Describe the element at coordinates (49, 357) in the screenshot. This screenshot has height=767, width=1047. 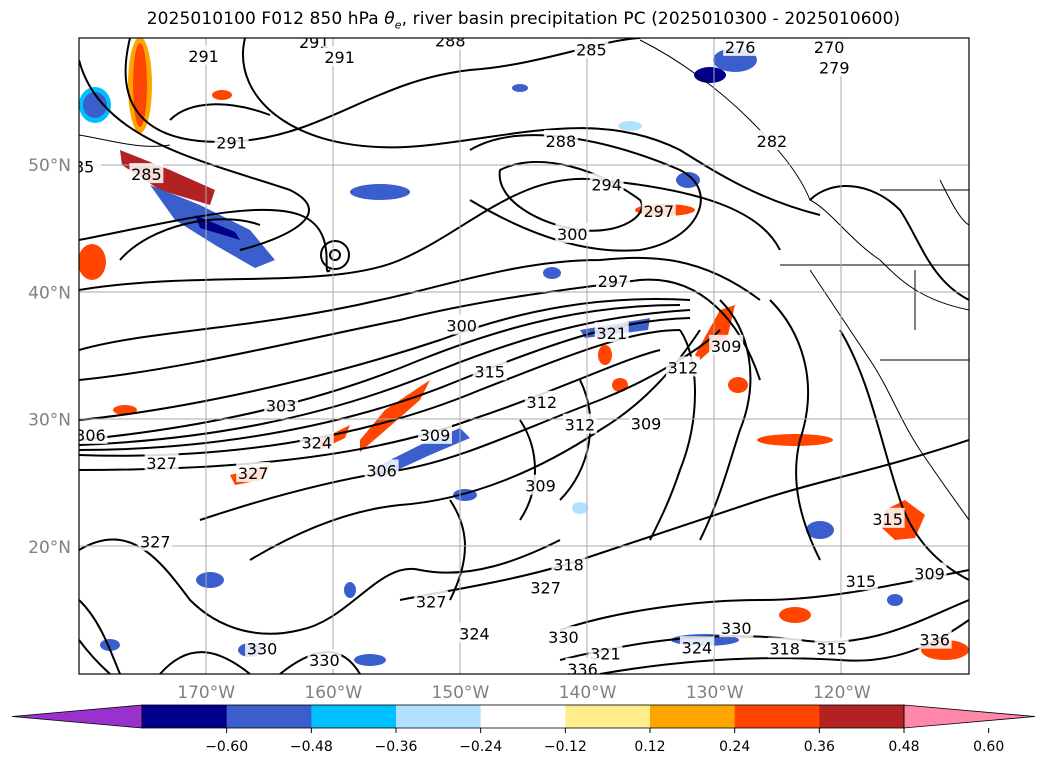
I see `lat-tick-labels: 50°N 40°N 30°N 20°N` at that location.